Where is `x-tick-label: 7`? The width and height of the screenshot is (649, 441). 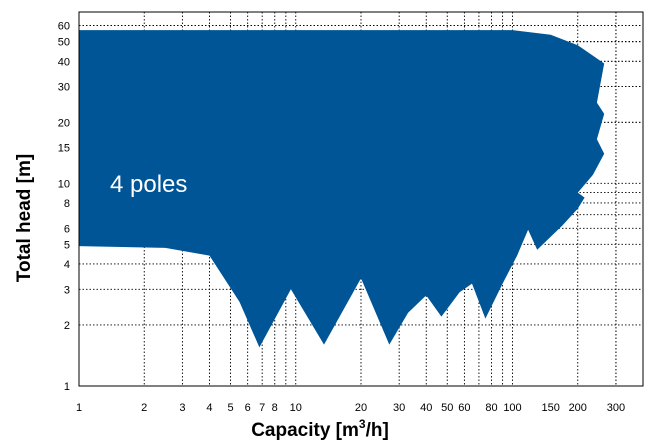
x-tick-label: 7 is located at coordinates (262, 408).